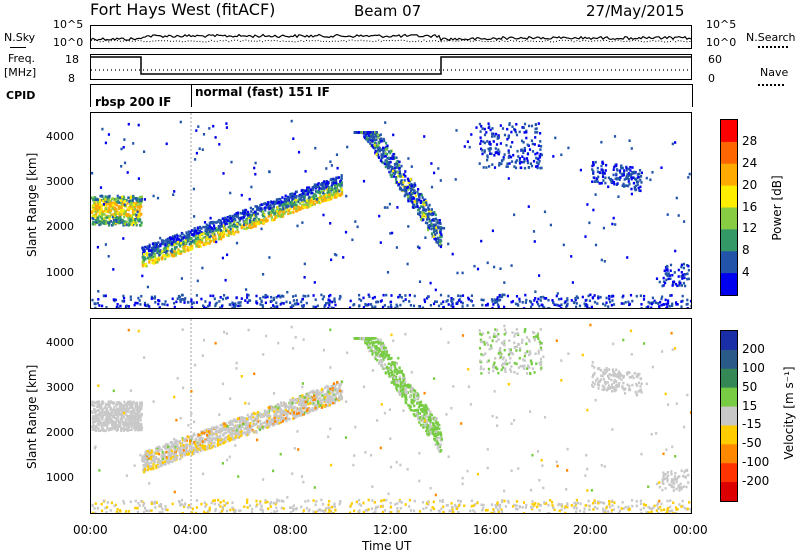 The width and height of the screenshot is (800, 554). I want to click on cpid-divider, so click(191, 96).